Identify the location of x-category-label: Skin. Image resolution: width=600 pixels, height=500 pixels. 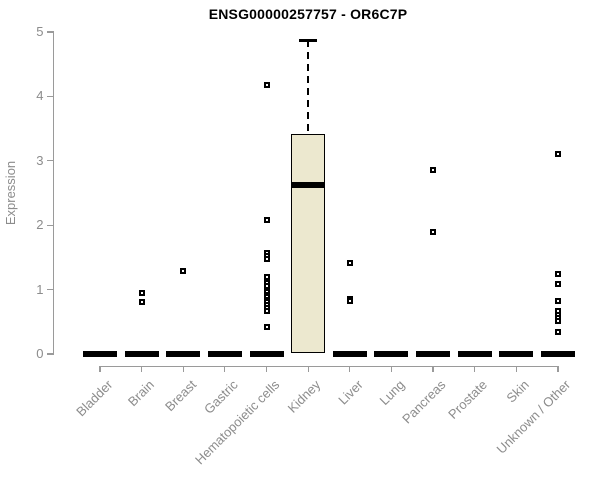
(517, 391).